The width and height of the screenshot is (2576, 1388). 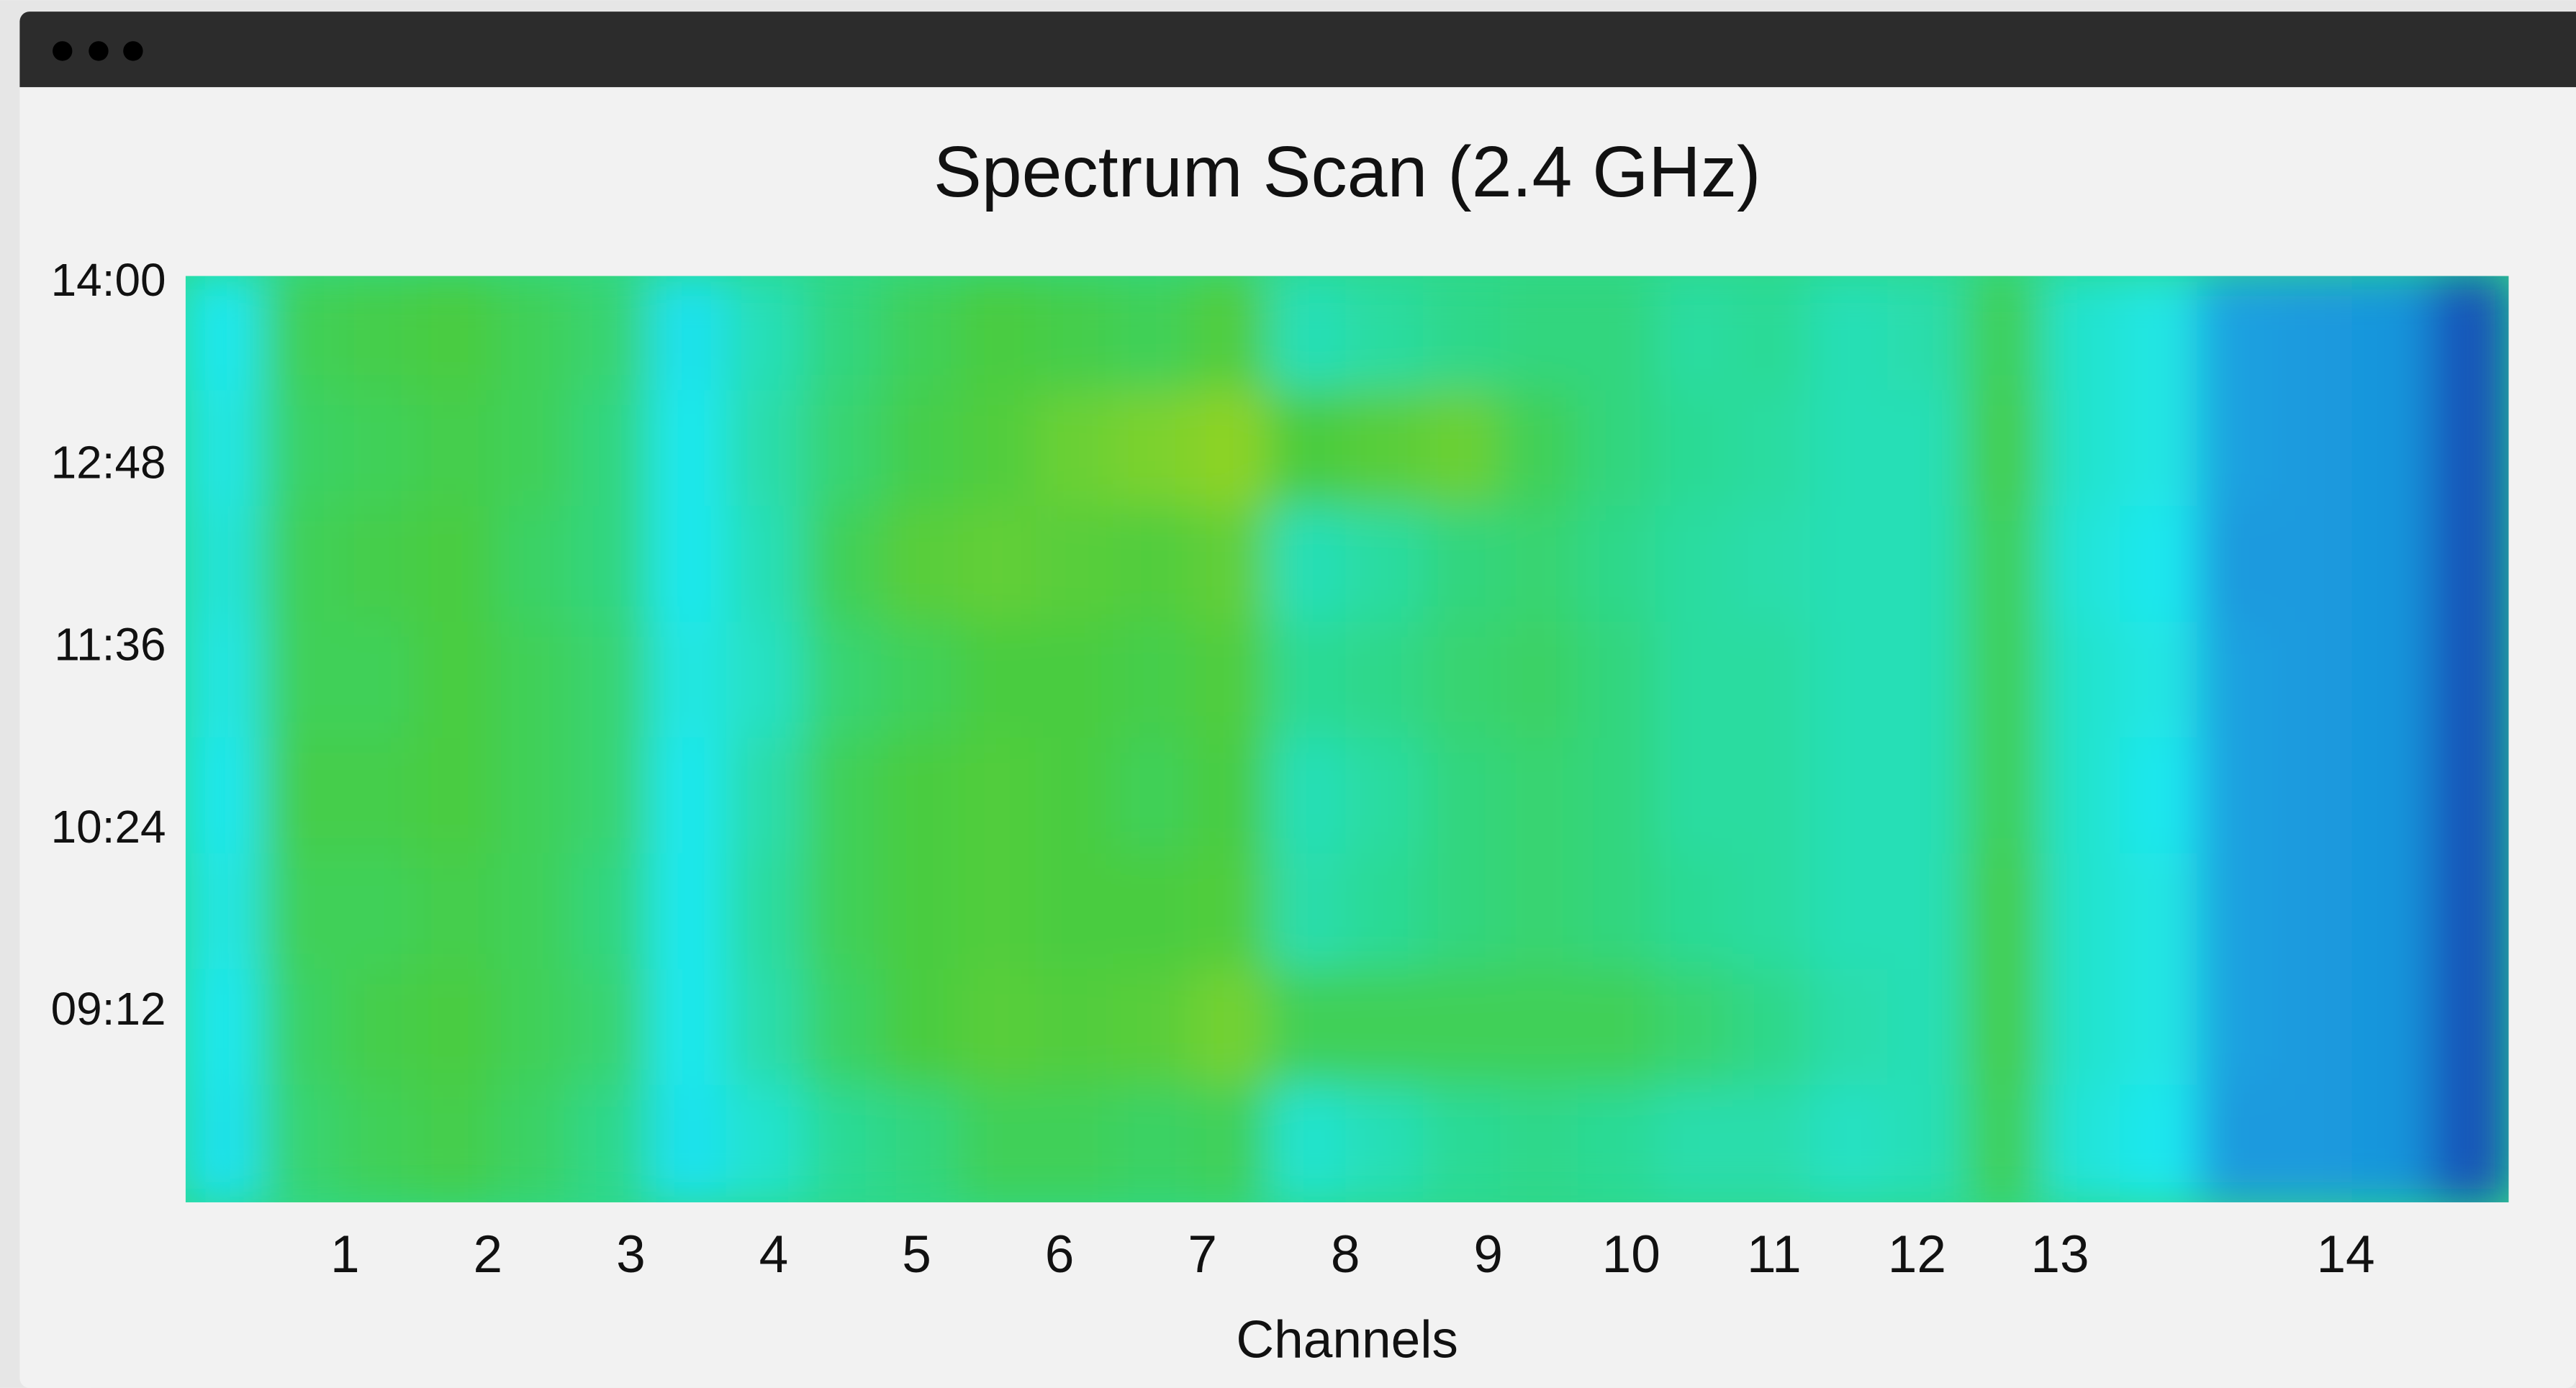 What do you see at coordinates (1917, 1254) in the screenshot?
I see `x-tick-label: 12` at bounding box center [1917, 1254].